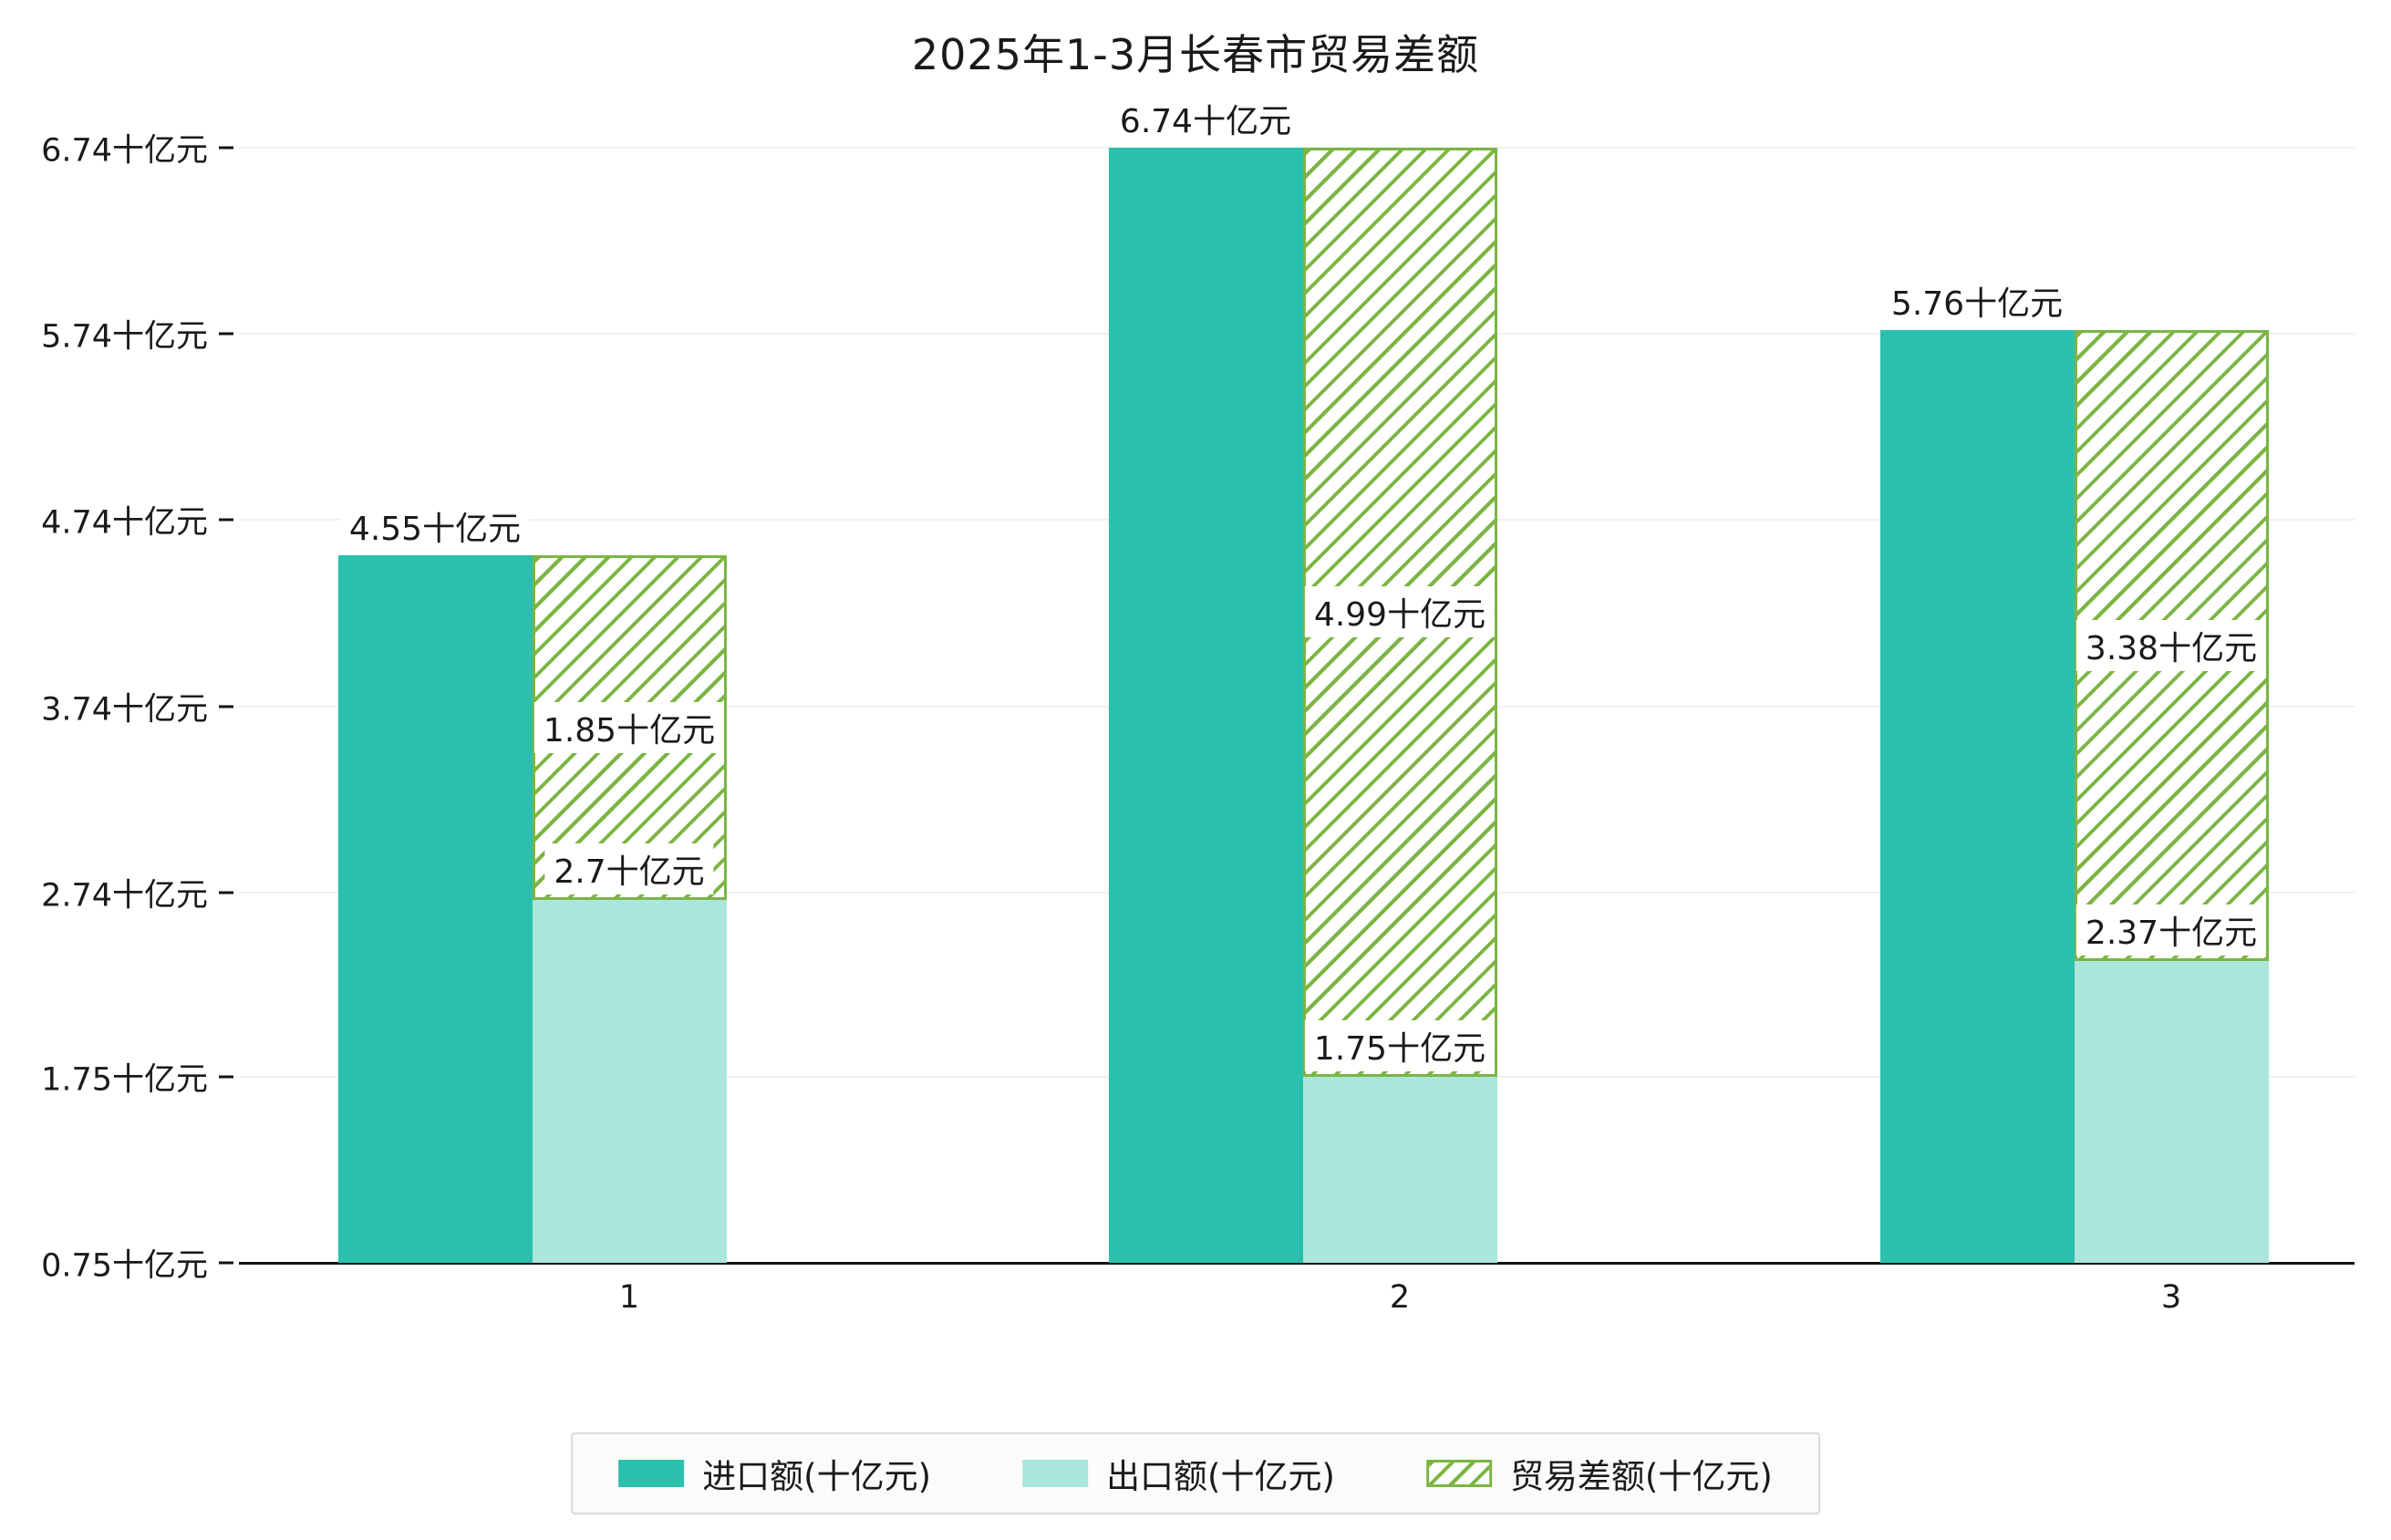 Image resolution: width=2391 pixels, height=1540 pixels. What do you see at coordinates (2171, 1297) in the screenshot?
I see `x-axis-tick-label: 3` at bounding box center [2171, 1297].